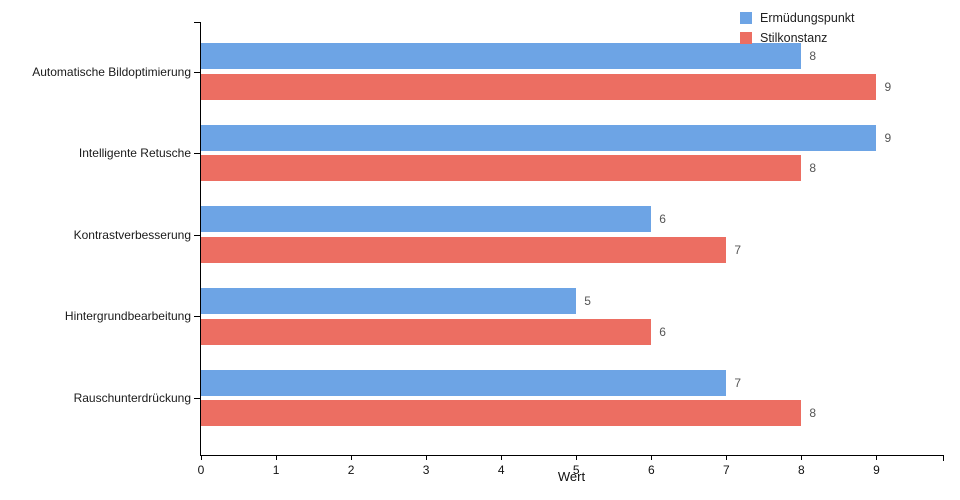 Image resolution: width=960 pixels, height=500 pixels. Describe the element at coordinates (426, 470) in the screenshot. I see `x-axis-tick-label: 3` at that location.